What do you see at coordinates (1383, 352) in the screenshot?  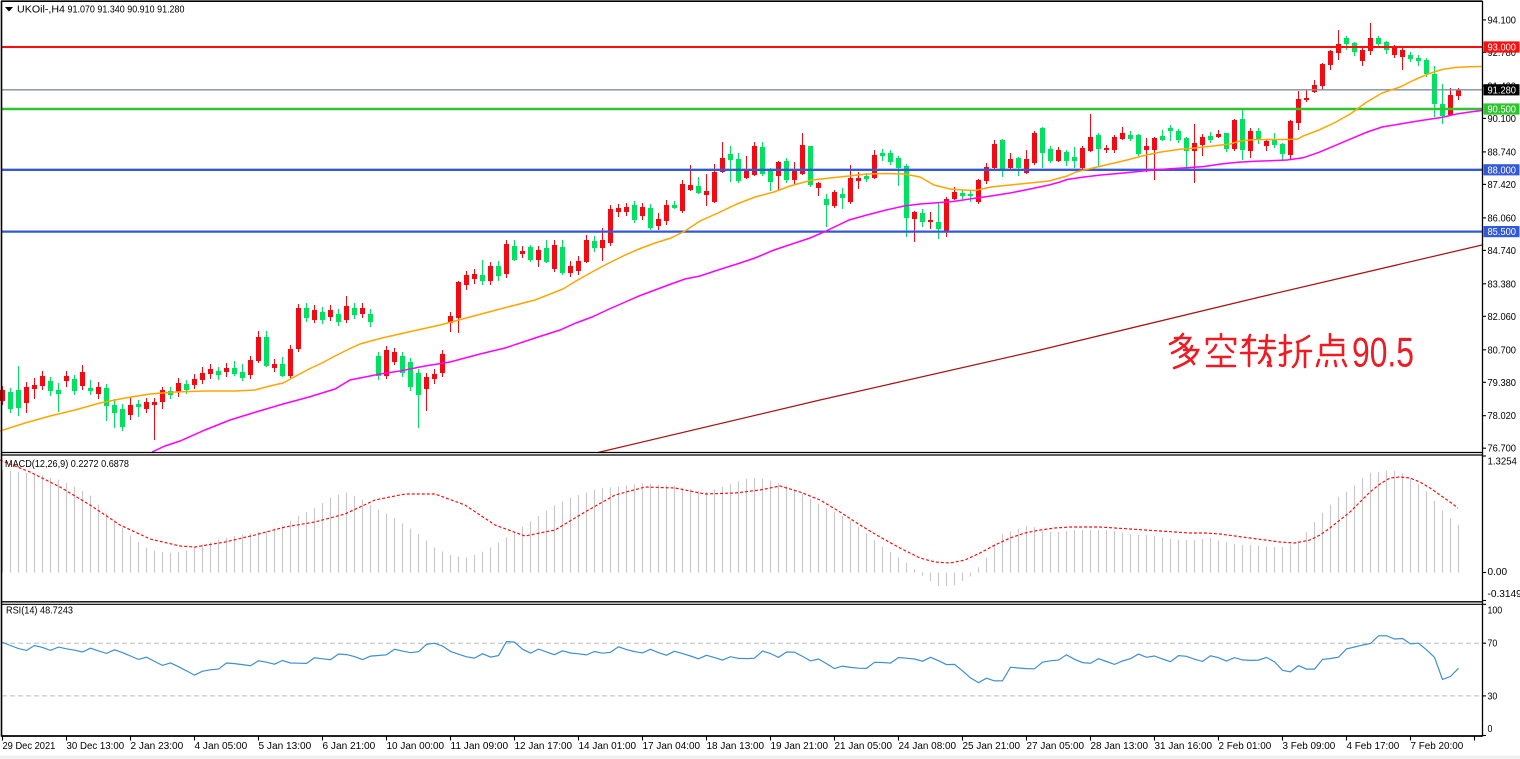 I see `svg-text: 90.5` at bounding box center [1383, 352].